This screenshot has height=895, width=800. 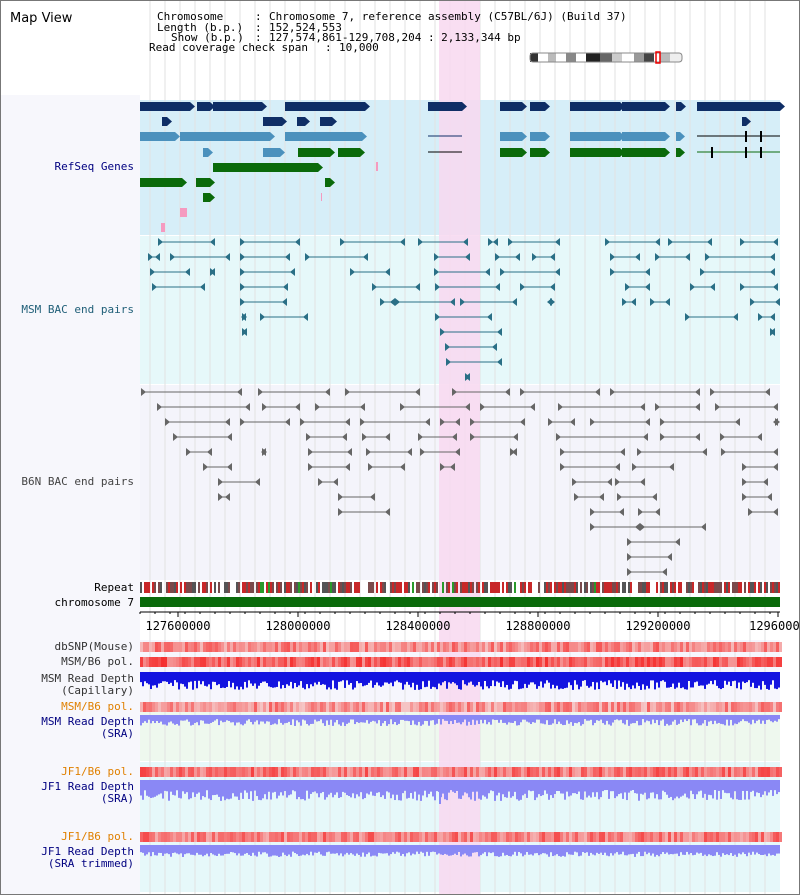 I want to click on track-label-jf1-pol-2: JF1/B6 pol., so click(x=97, y=836).